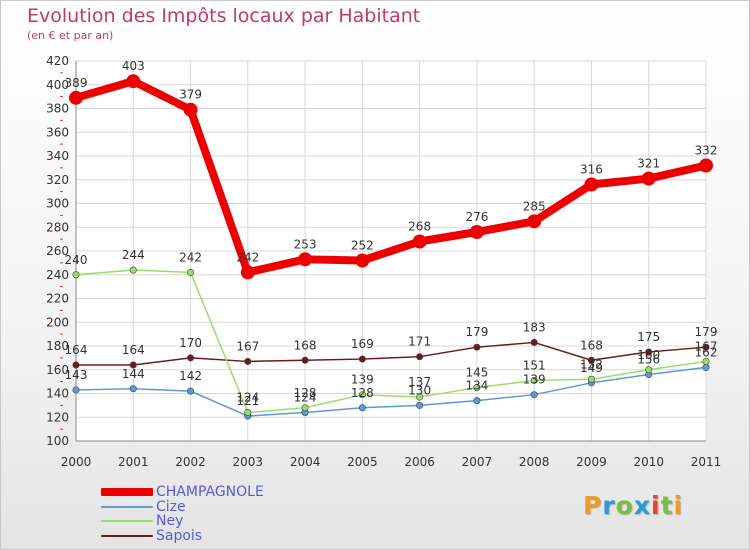 Image resolution: width=750 pixels, height=550 pixels. Describe the element at coordinates (224, 16) in the screenshot. I see `chart-title: Evolution des Impôts locaux par Habitant` at that location.